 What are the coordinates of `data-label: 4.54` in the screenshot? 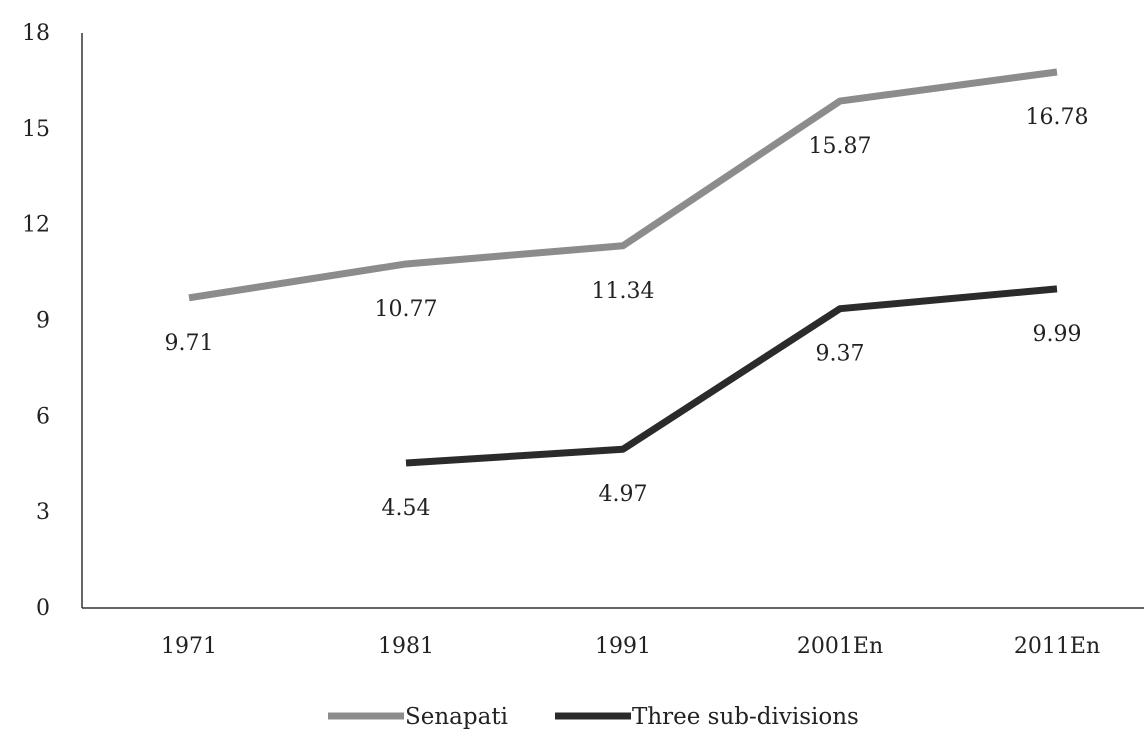 It's located at (406, 508).